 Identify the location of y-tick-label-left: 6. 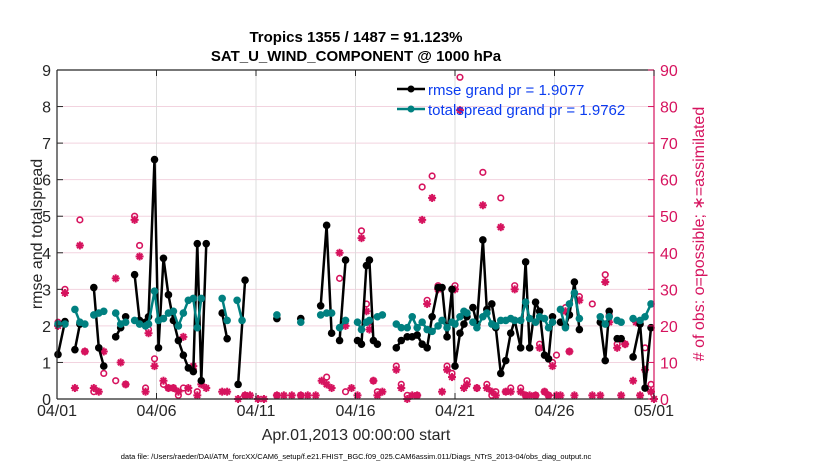
(46, 181).